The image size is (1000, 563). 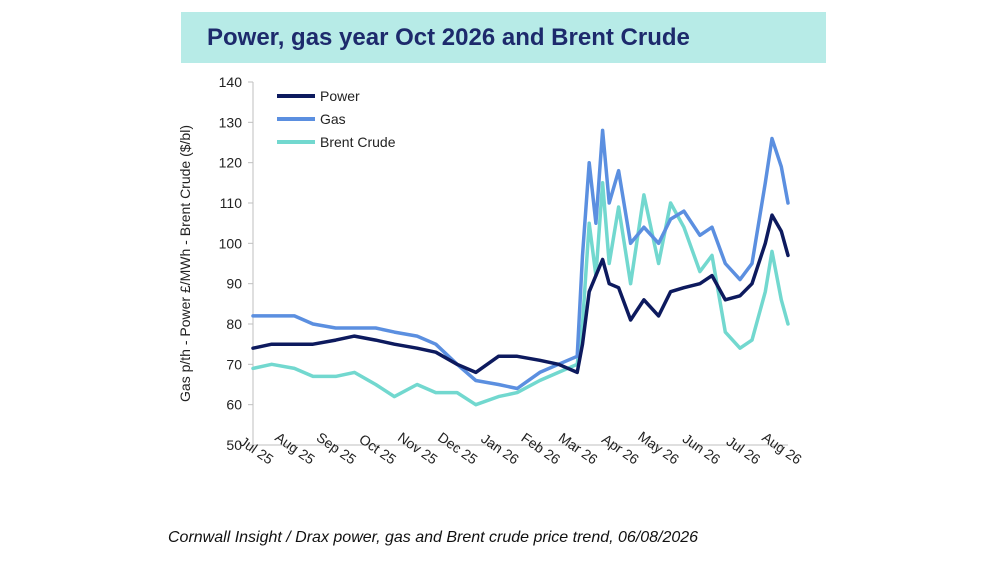 What do you see at coordinates (658, 448) in the screenshot?
I see `x-tick-label: May 26` at bounding box center [658, 448].